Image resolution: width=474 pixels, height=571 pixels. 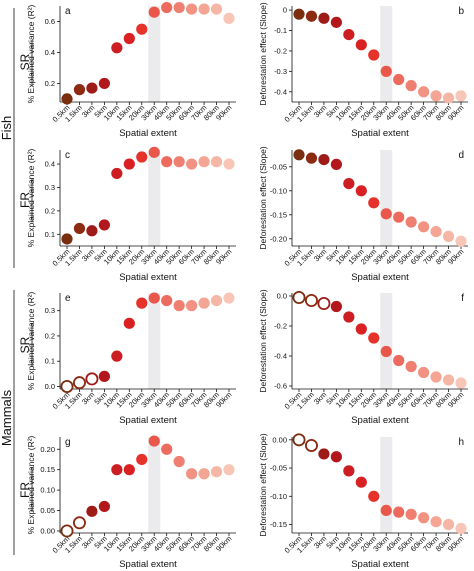 I want to click on group-label-mammals: Mammals, so click(x=7, y=417).